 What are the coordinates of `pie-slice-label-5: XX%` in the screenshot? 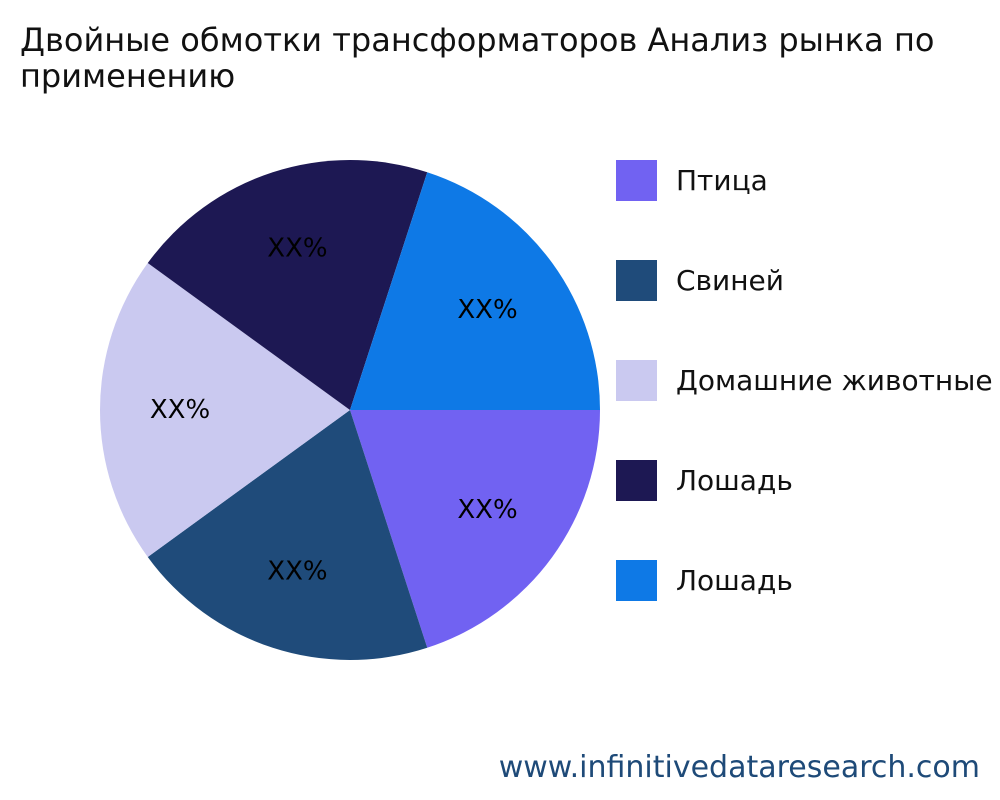 It's located at (487, 310).